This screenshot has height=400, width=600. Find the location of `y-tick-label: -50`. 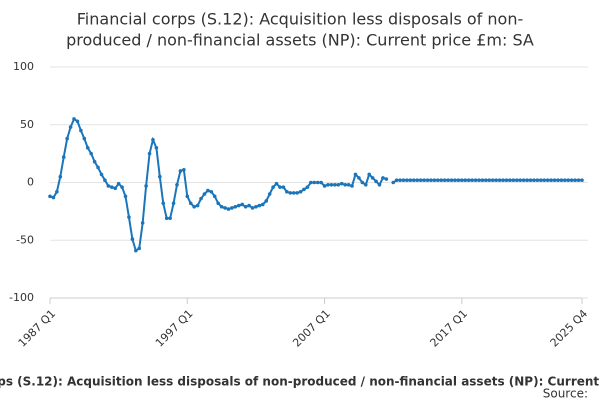

y-tick-label: -50 is located at coordinates (25, 239).